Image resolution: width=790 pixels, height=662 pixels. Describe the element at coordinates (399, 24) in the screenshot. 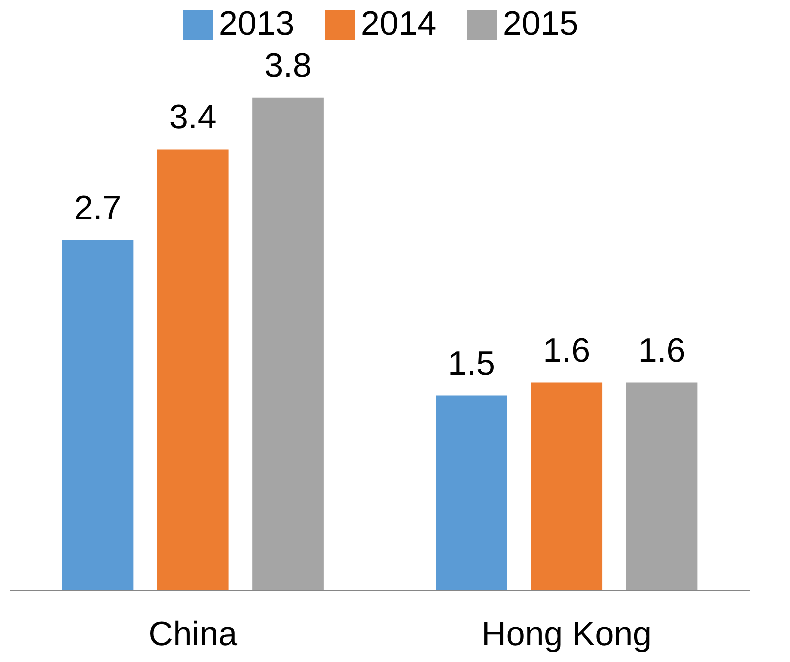

I see `legend-label: 2014` at that location.